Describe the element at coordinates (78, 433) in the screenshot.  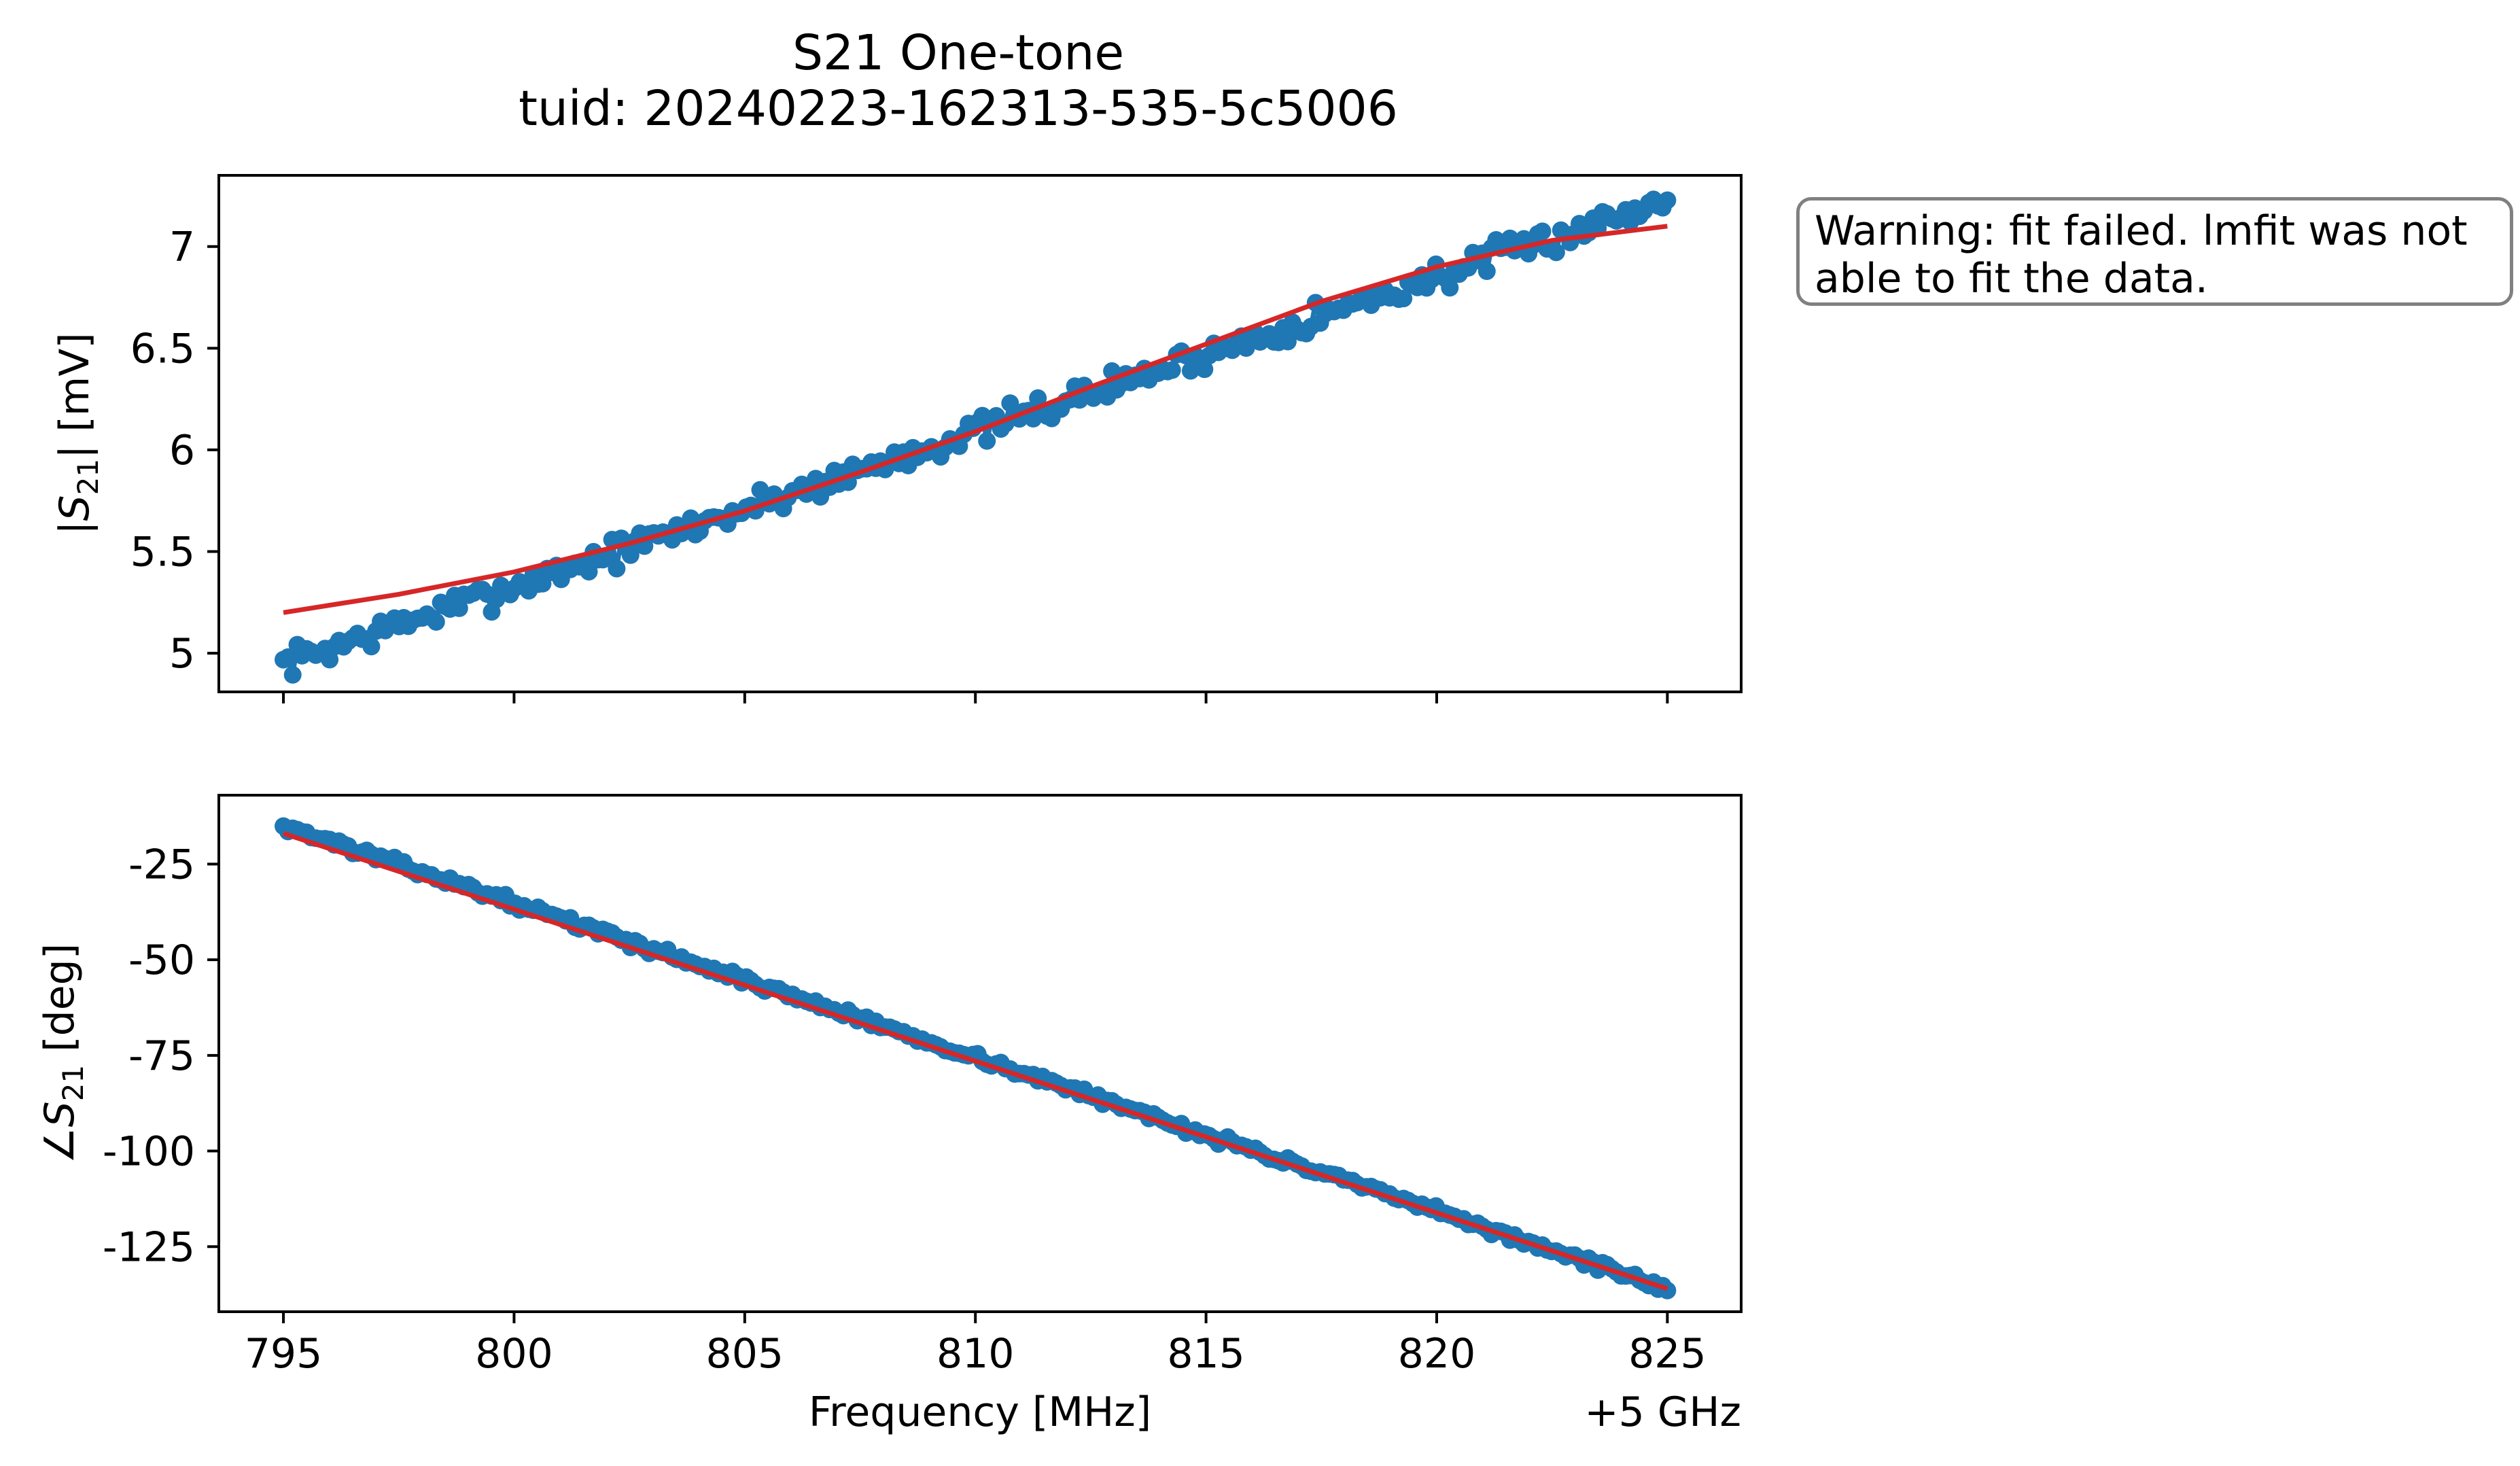
I see `y-axis-label: |S21| [mV]` at that location.